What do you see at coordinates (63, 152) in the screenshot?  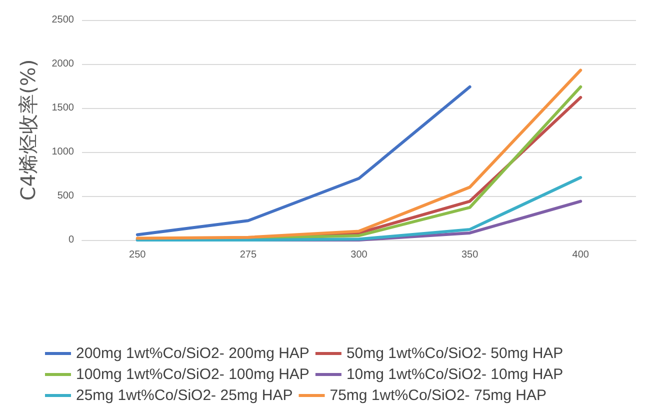 I see `y-tick-label: 1000` at bounding box center [63, 152].